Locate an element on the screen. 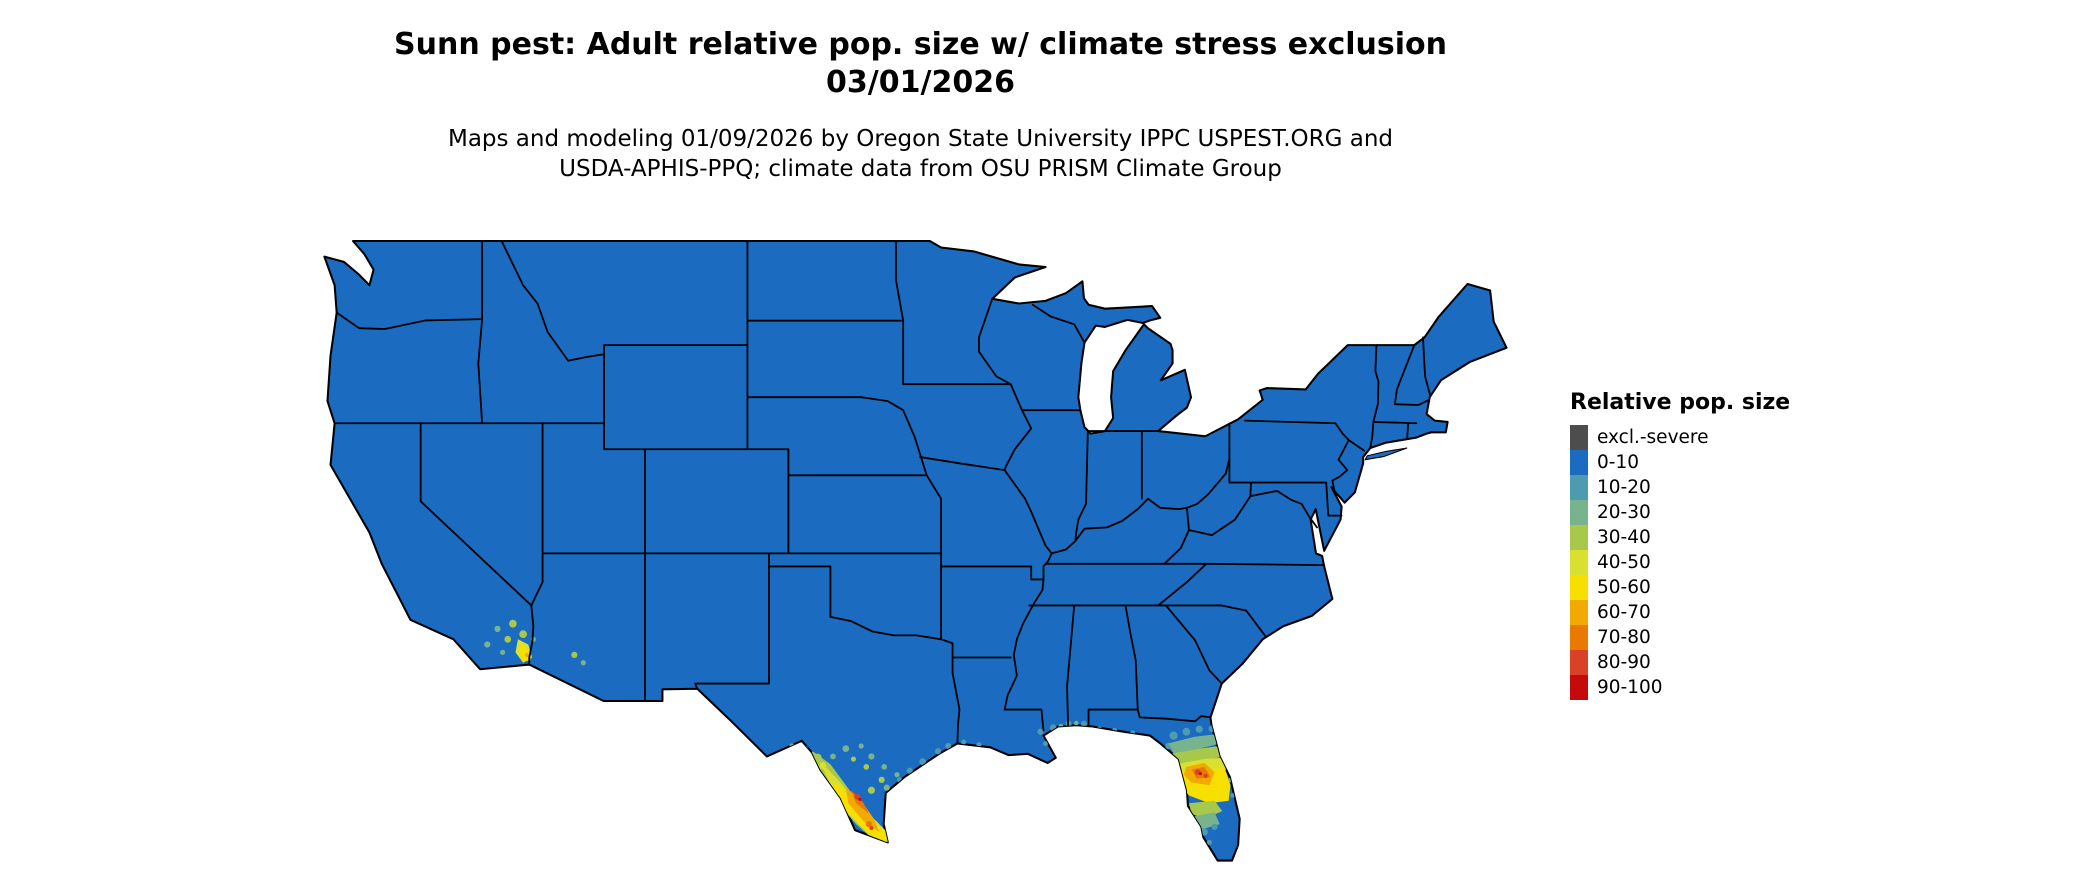  legend-label: 0-10 is located at coordinates (1618, 462).